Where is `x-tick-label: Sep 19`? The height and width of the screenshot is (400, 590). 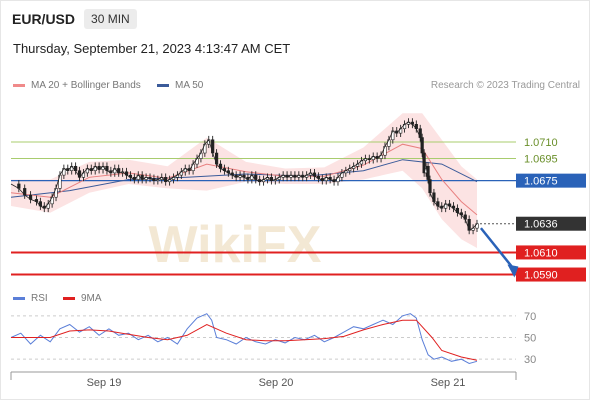 x-tick-label: Sep 19 is located at coordinates (104, 383).